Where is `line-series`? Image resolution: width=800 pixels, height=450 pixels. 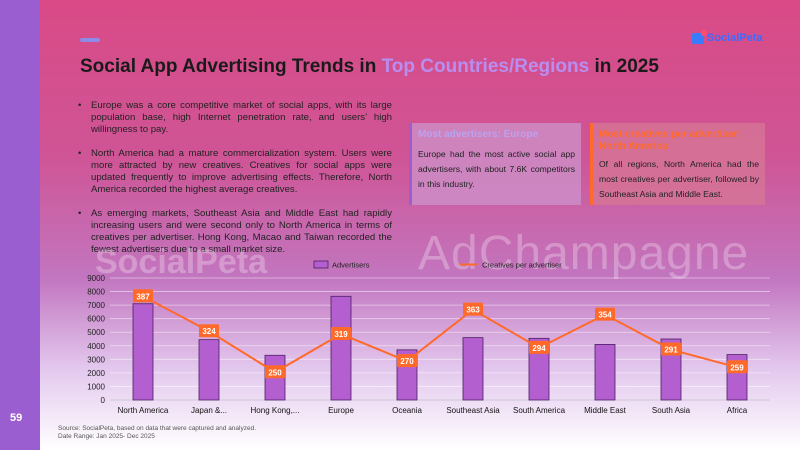
line-series is located at coordinates (440, 334).